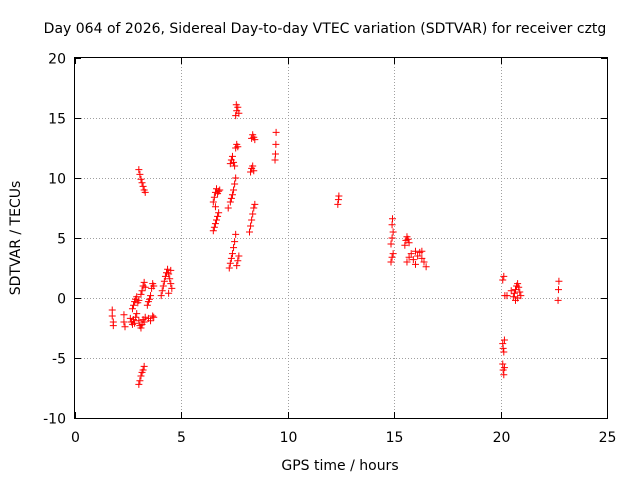 The width and height of the screenshot is (640, 480). Describe the element at coordinates (502, 438) in the screenshot. I see `x-tick-label: 20` at that location.